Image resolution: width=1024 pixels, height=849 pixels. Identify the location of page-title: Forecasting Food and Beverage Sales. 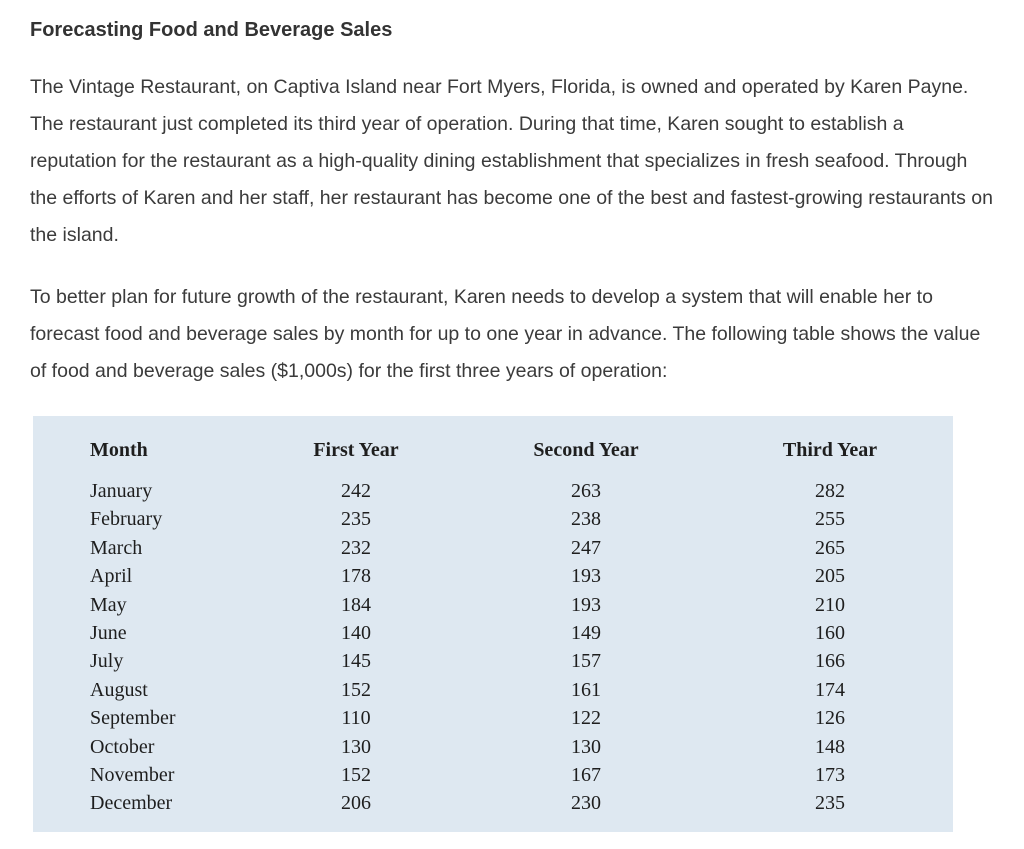
(211, 30).